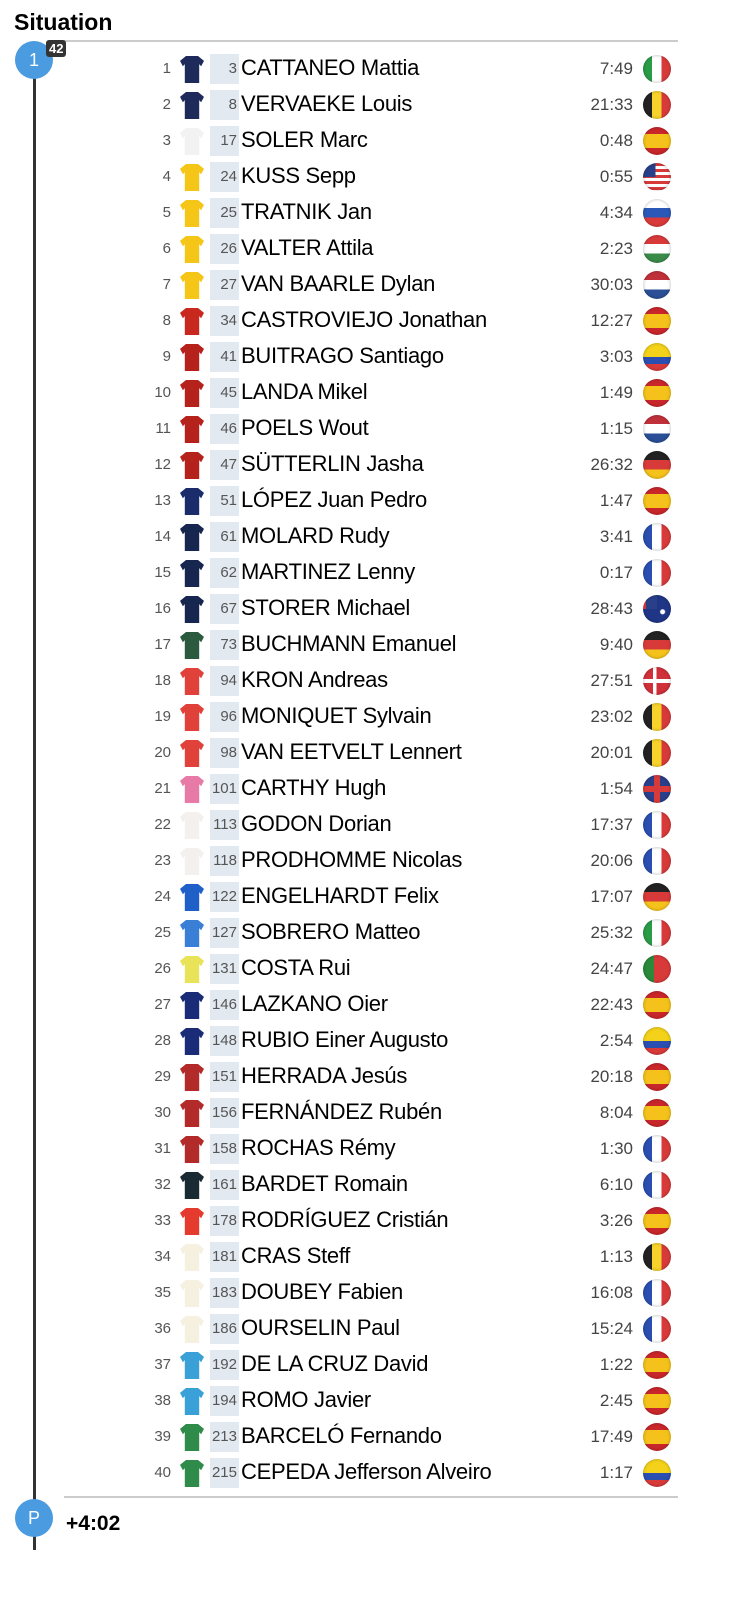 The height and width of the screenshot is (1600, 737). I want to click on rider-row: 29 151 HERRADA Jesús 20:18, so click(368, 1077).